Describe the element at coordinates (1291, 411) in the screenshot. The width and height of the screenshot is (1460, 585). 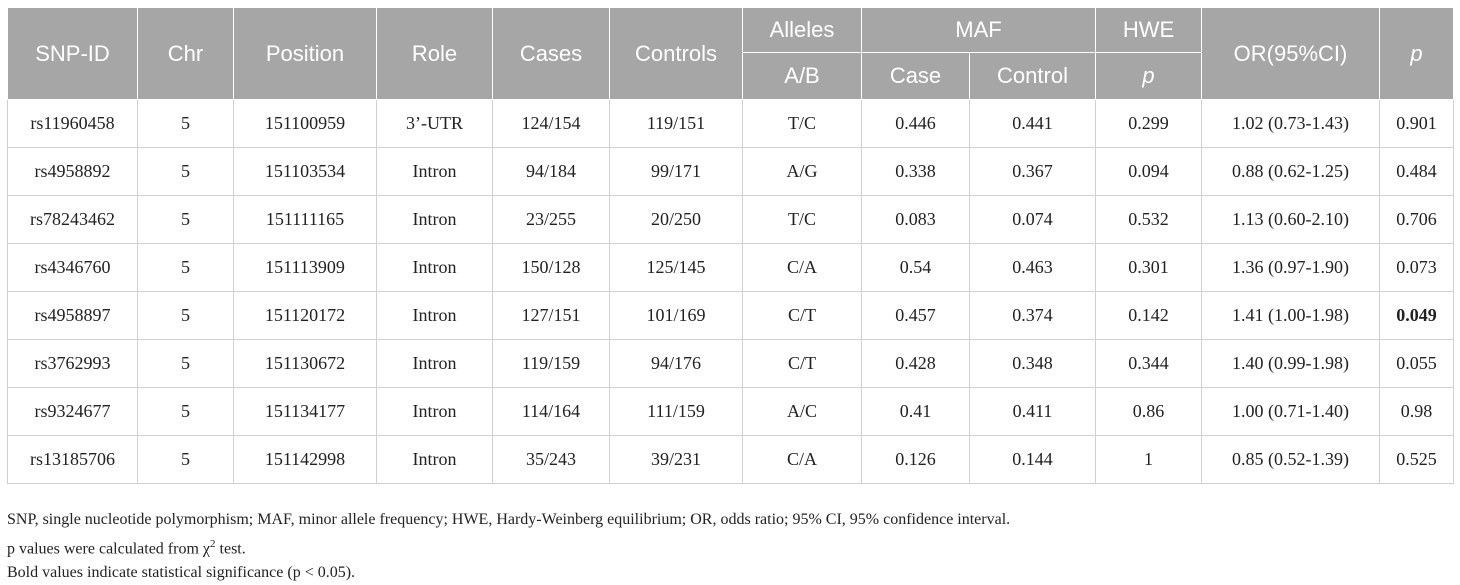
I see `cell-or: 1.00 (0.71-1.40)` at that location.